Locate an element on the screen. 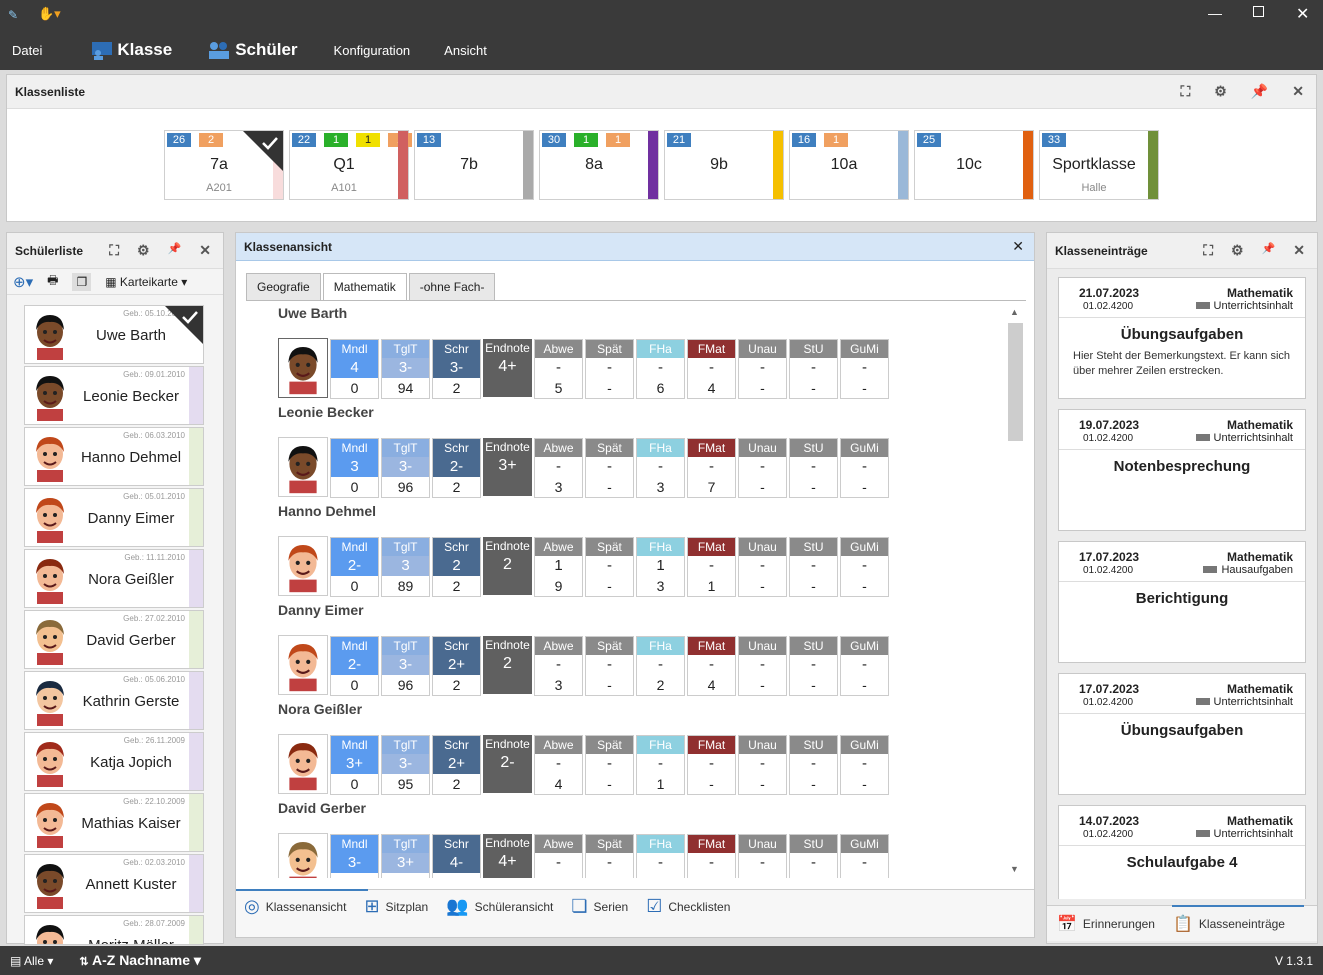  grade-col: FMat -1 is located at coordinates (711, 567).